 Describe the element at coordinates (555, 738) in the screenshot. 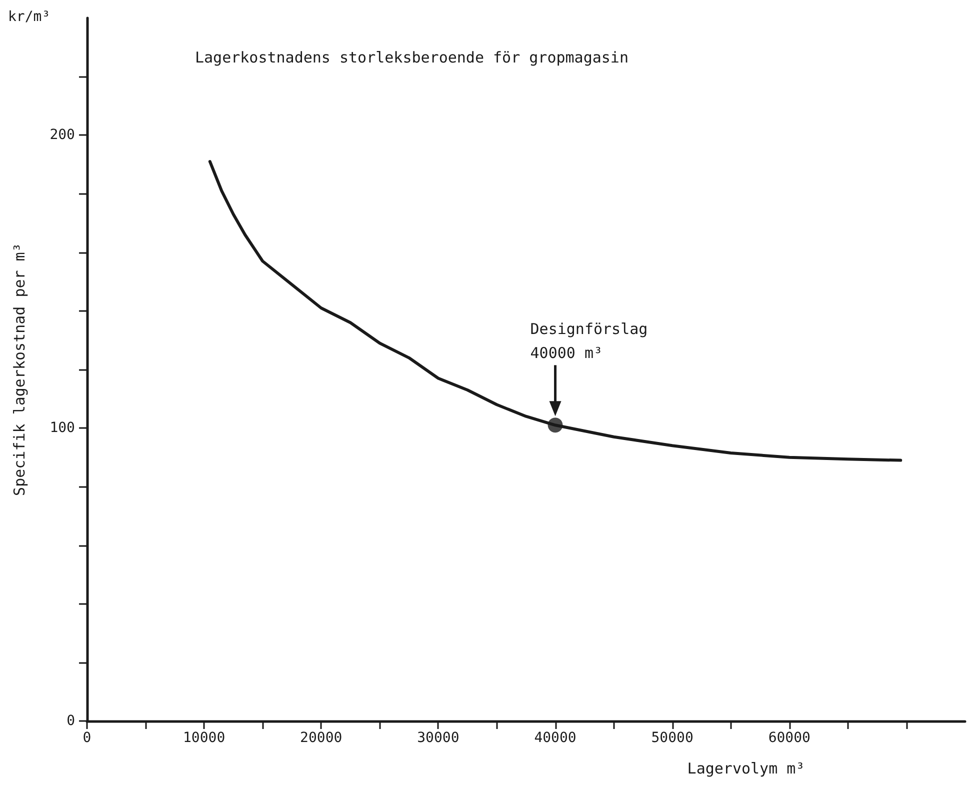

I see `x-tick-label: 40000` at that location.